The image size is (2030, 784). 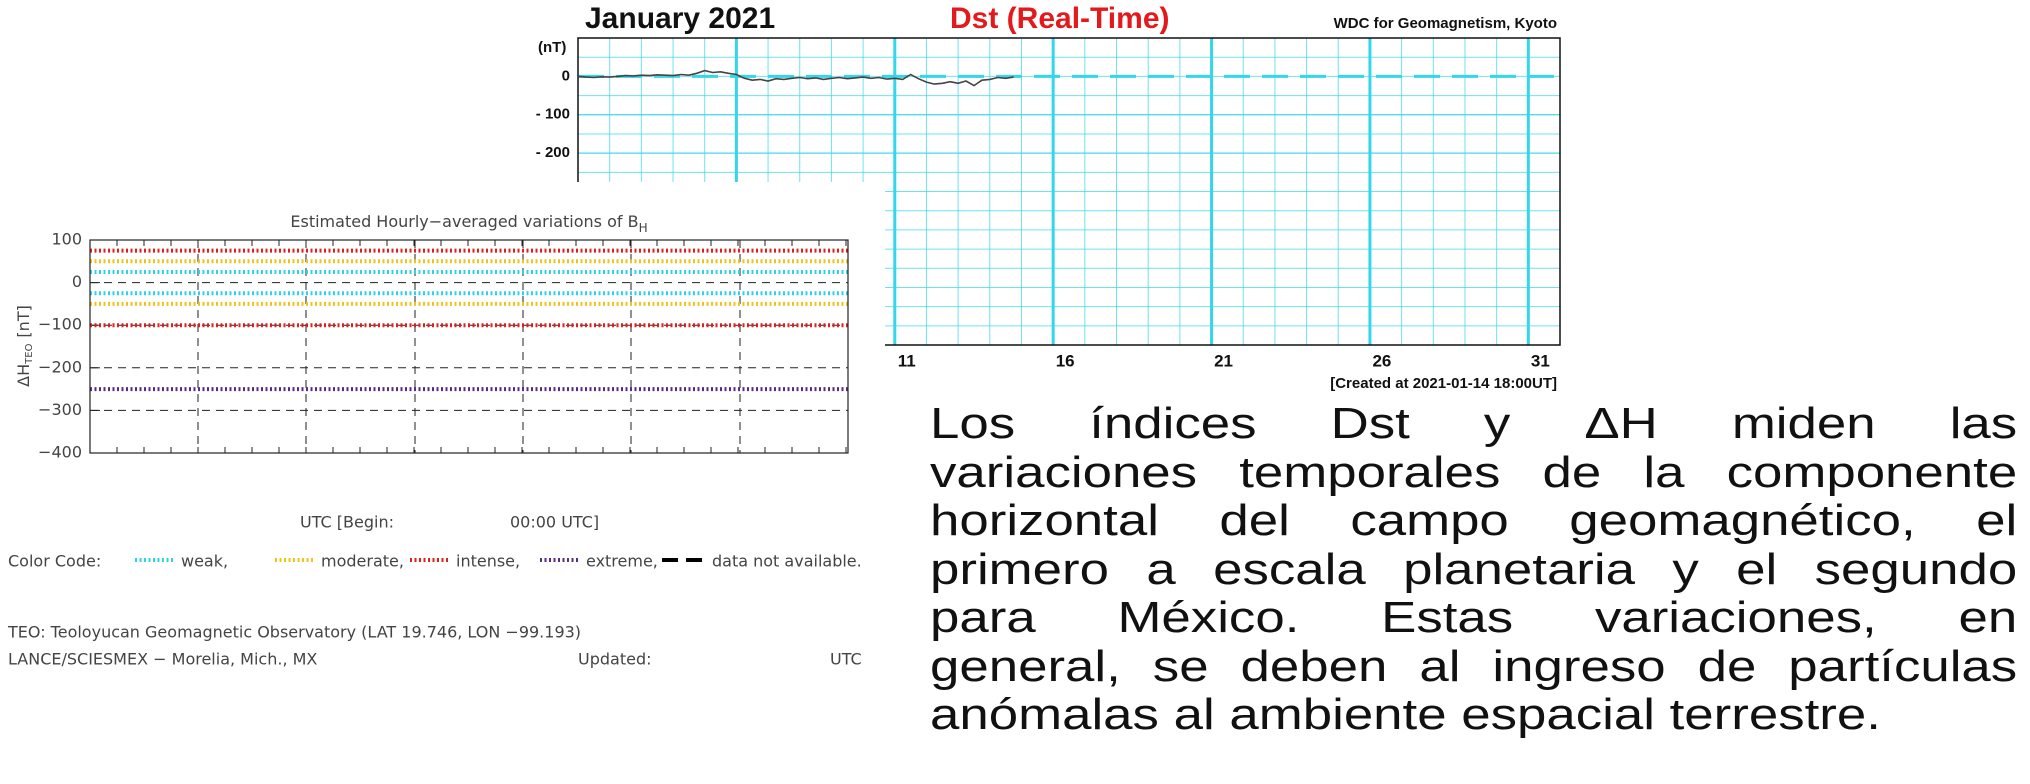 What do you see at coordinates (680, 18) in the screenshot?
I see `chart-title: January 2021` at bounding box center [680, 18].